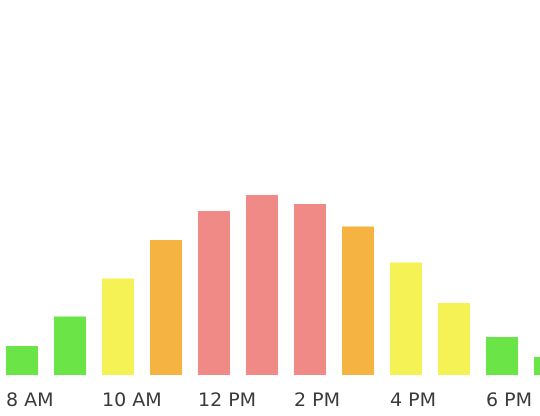  What do you see at coordinates (132, 400) in the screenshot?
I see `x-tick-label: 10 AM` at bounding box center [132, 400].